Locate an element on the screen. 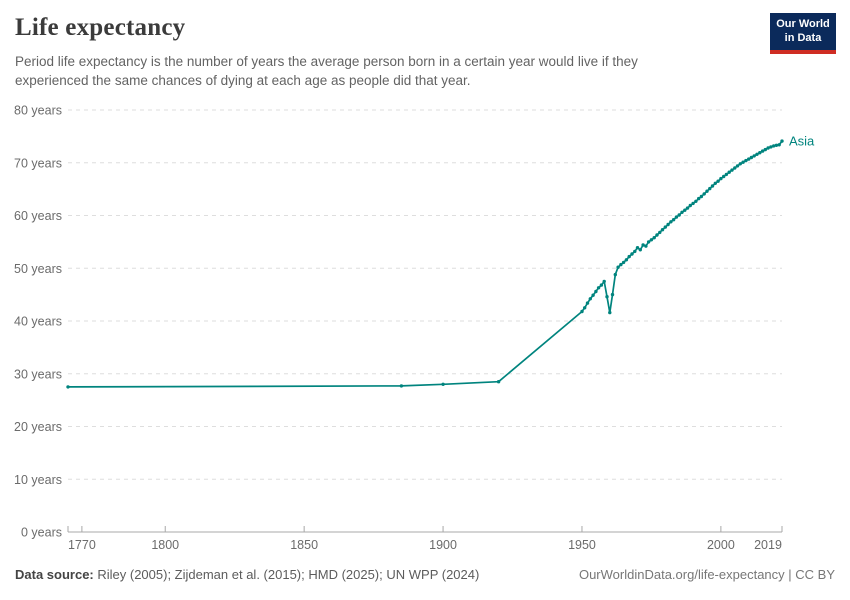  svg-text: 1850 is located at coordinates (304, 545).